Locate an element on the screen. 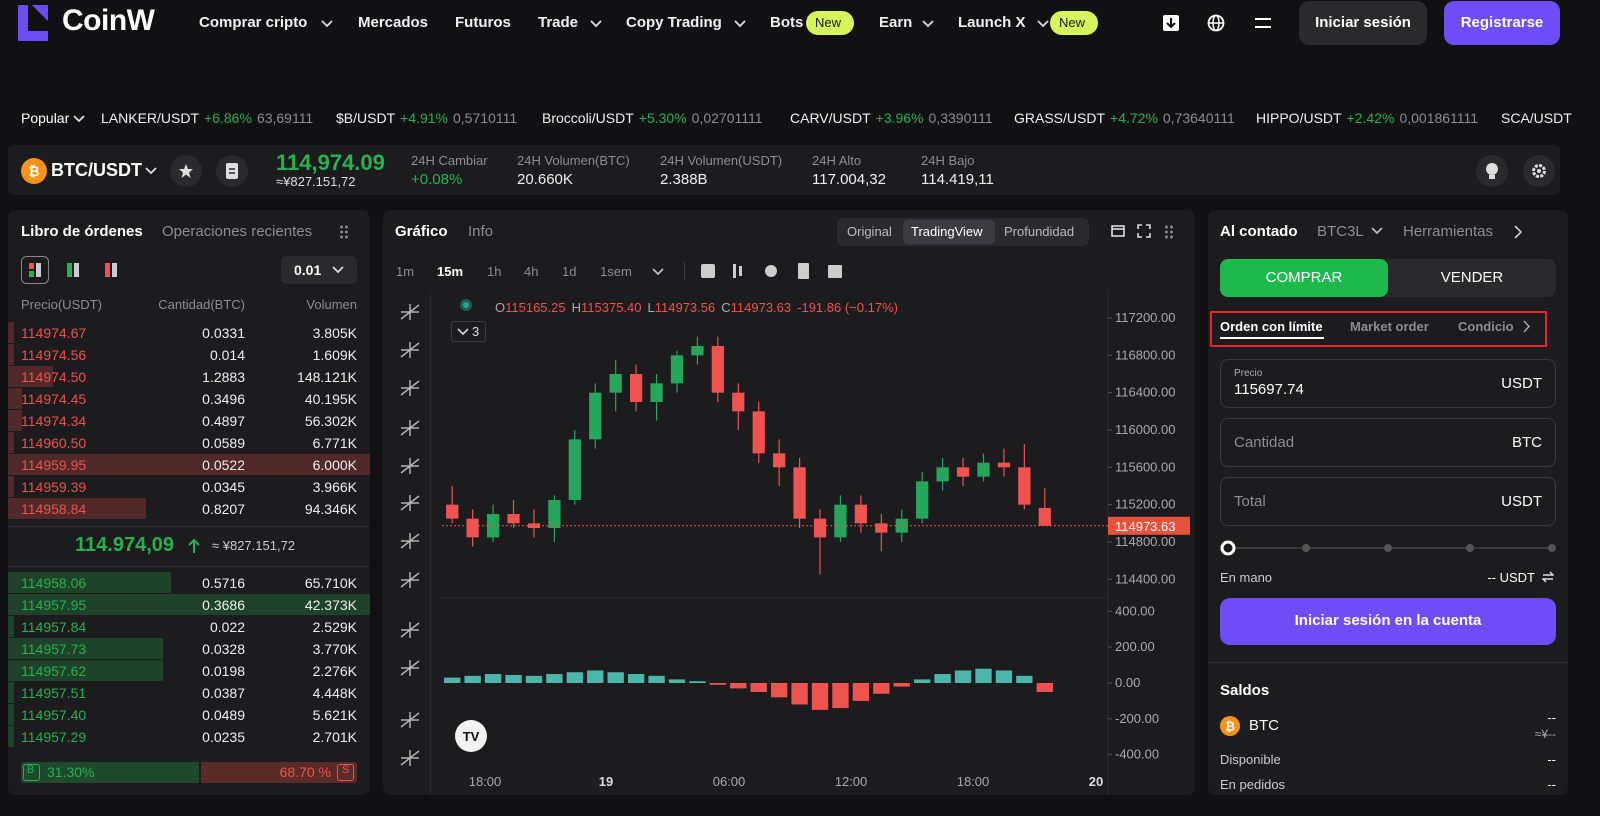 The image size is (1600, 816). book-price: 114959.39 is located at coordinates (54, 487).